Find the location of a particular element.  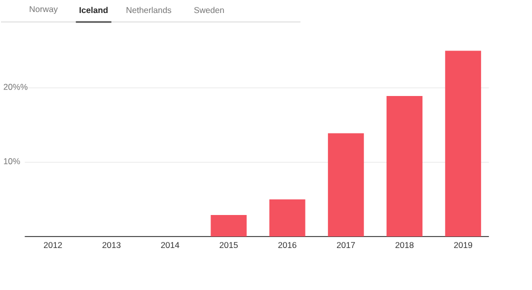

x-tick-label: 2017 is located at coordinates (345, 245).